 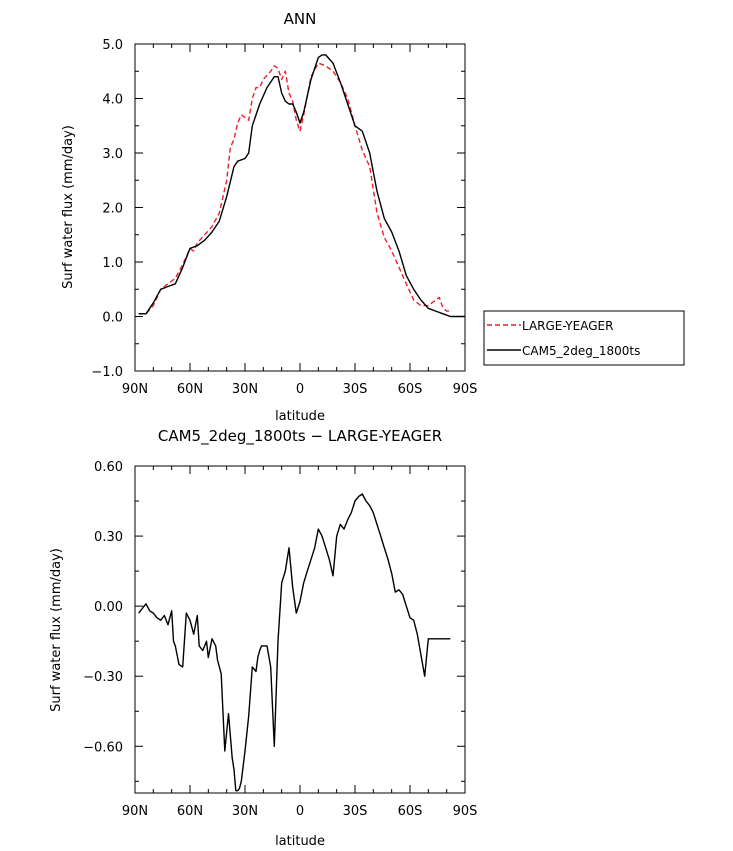 What do you see at coordinates (135, 811) in the screenshot?
I see `bottom-x-tick-label: 90N` at bounding box center [135, 811].